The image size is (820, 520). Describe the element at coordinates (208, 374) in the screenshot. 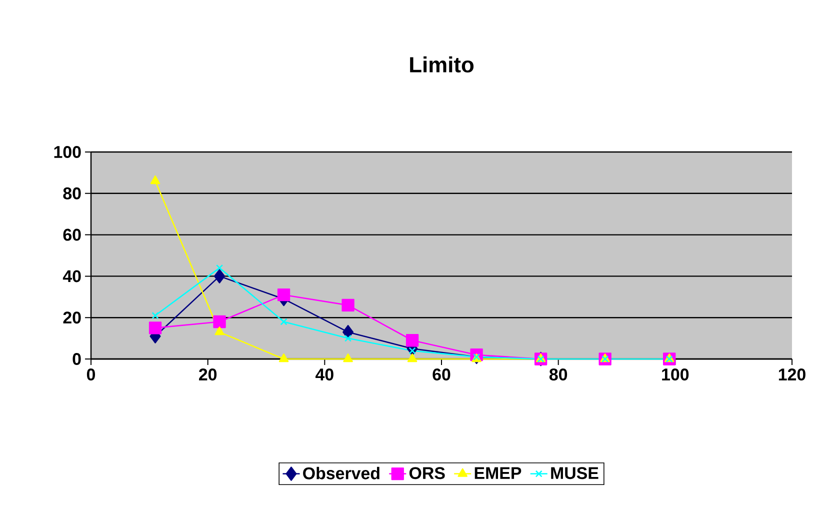

I see `x-tick-label: 20` at that location.